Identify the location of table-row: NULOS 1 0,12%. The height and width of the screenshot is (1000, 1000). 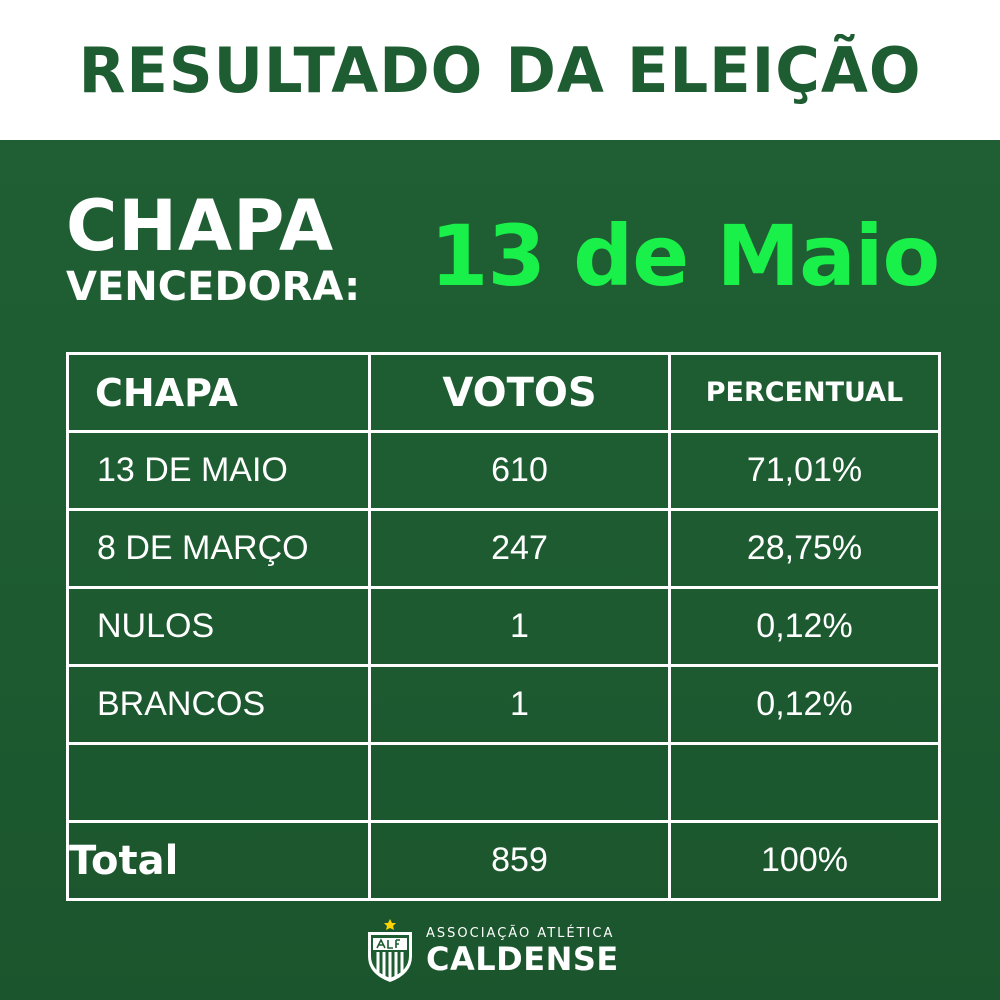
(503, 626).